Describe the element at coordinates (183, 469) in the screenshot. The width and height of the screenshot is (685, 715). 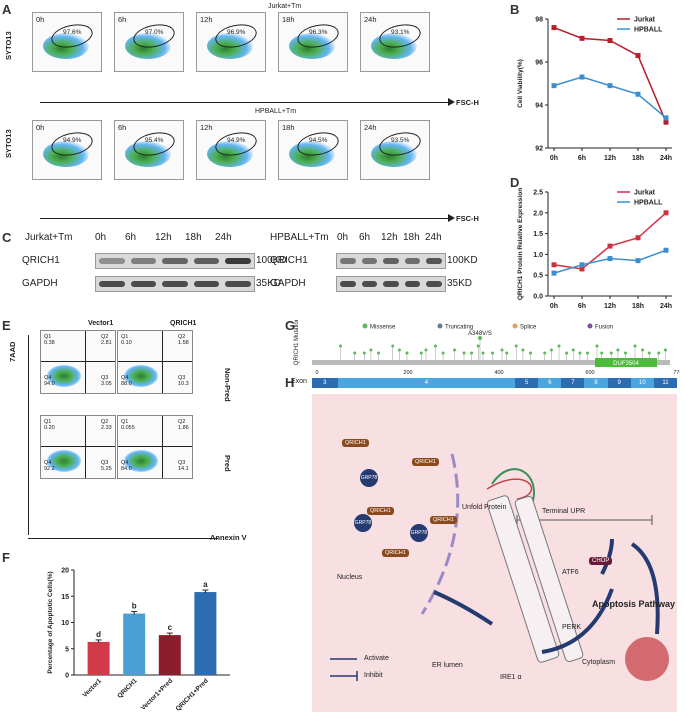
I see `quadrant-value: 14.1` at that location.